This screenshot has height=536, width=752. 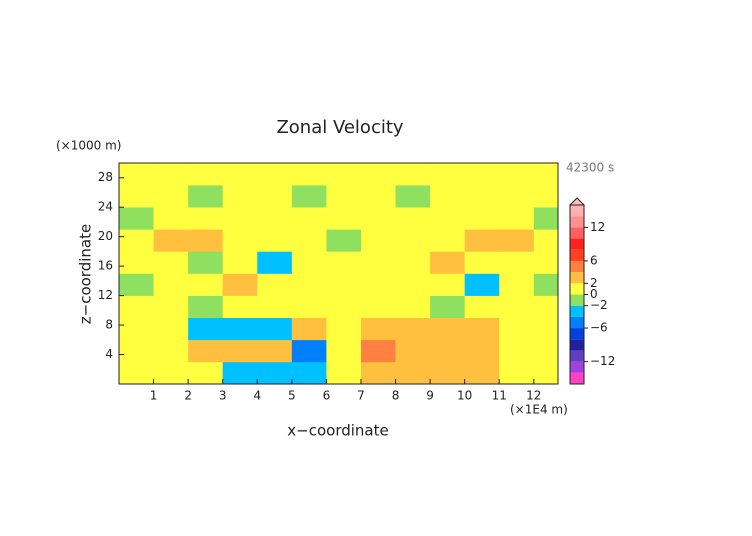 What do you see at coordinates (597, 227) in the screenshot?
I see `colorbar-tick-label: 12` at bounding box center [597, 227].